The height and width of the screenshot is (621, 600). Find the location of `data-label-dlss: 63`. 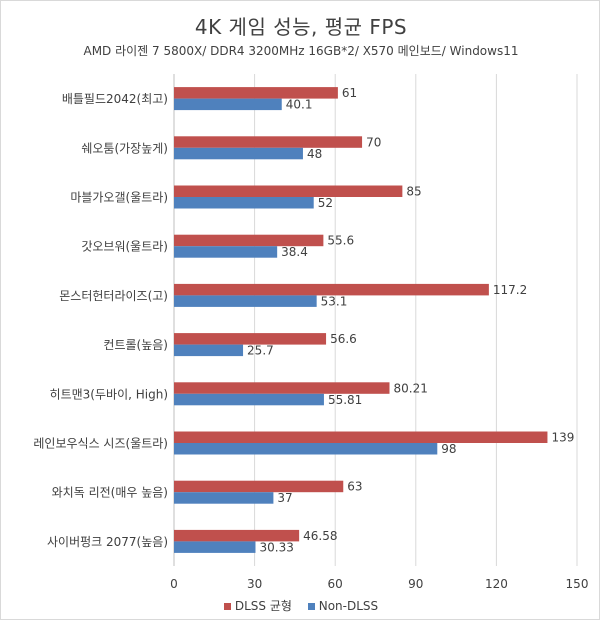

data-label-dlss: 63 is located at coordinates (354, 487).